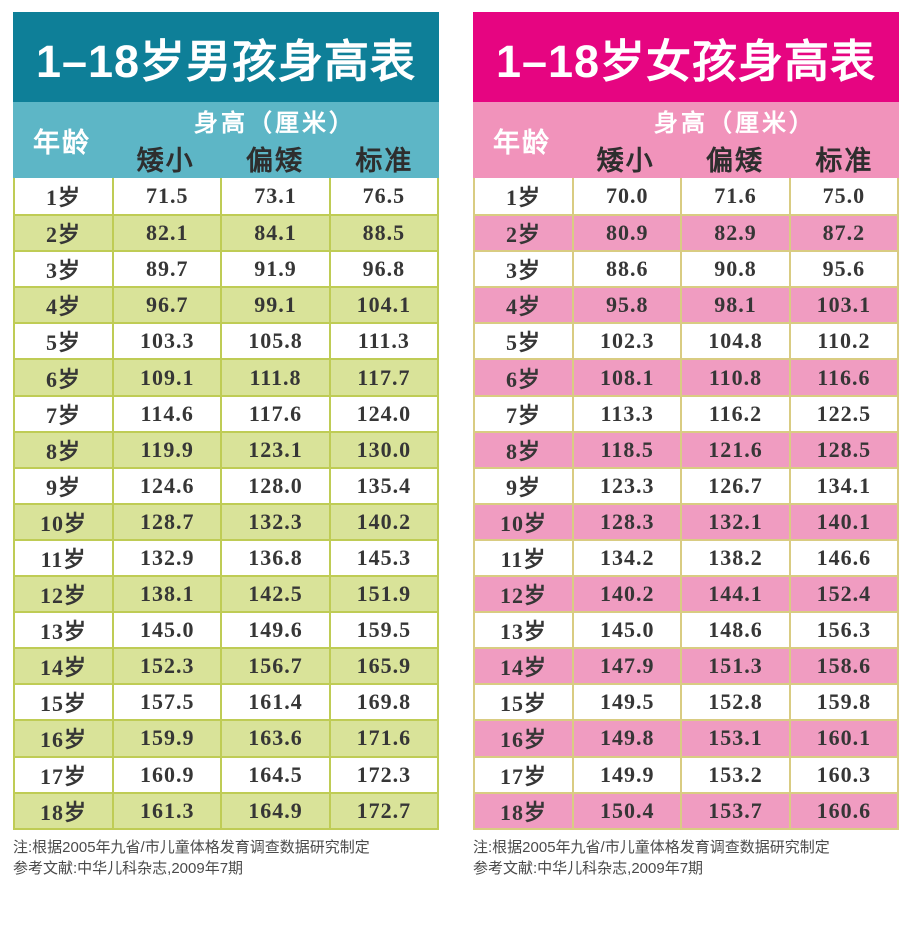 Image resolution: width=910 pixels, height=928 pixels. I want to click on age-cell: 9岁, so click(64, 484).